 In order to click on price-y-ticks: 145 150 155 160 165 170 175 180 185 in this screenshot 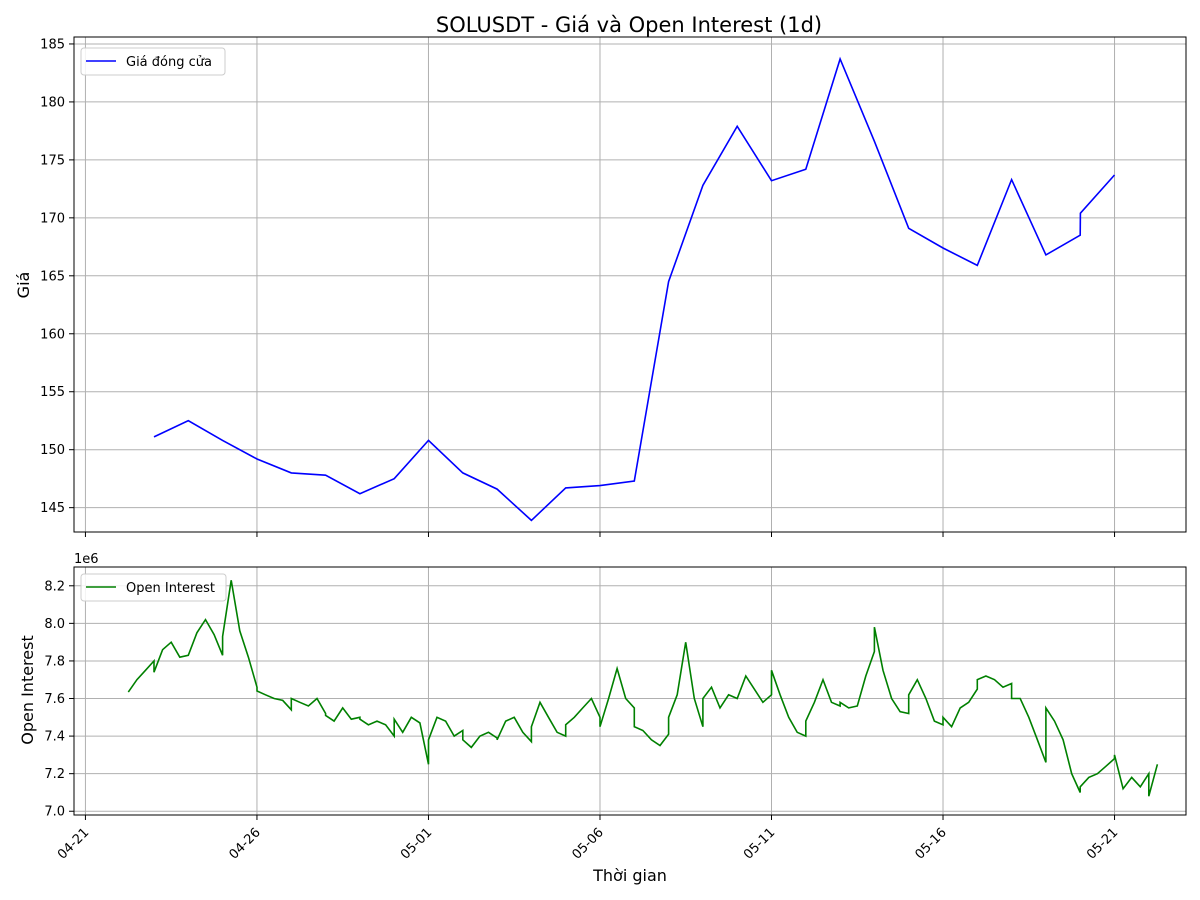, I will do `click(57, 276)`.